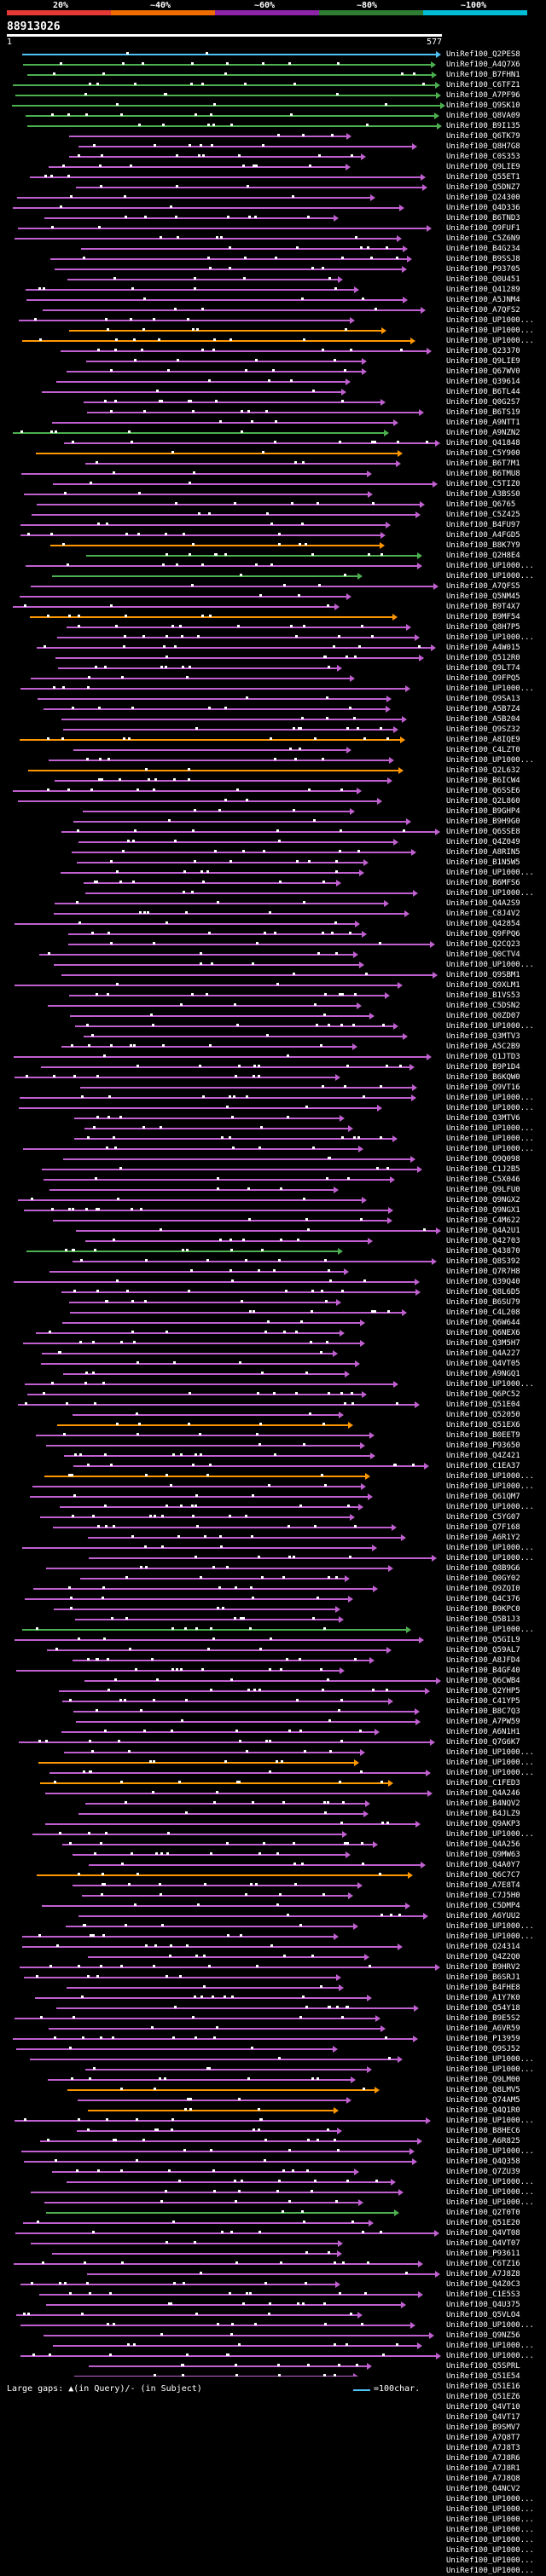 The image size is (546, 2576). I want to click on hit-link: UniRef100_C1EA37, so click(483, 1466).